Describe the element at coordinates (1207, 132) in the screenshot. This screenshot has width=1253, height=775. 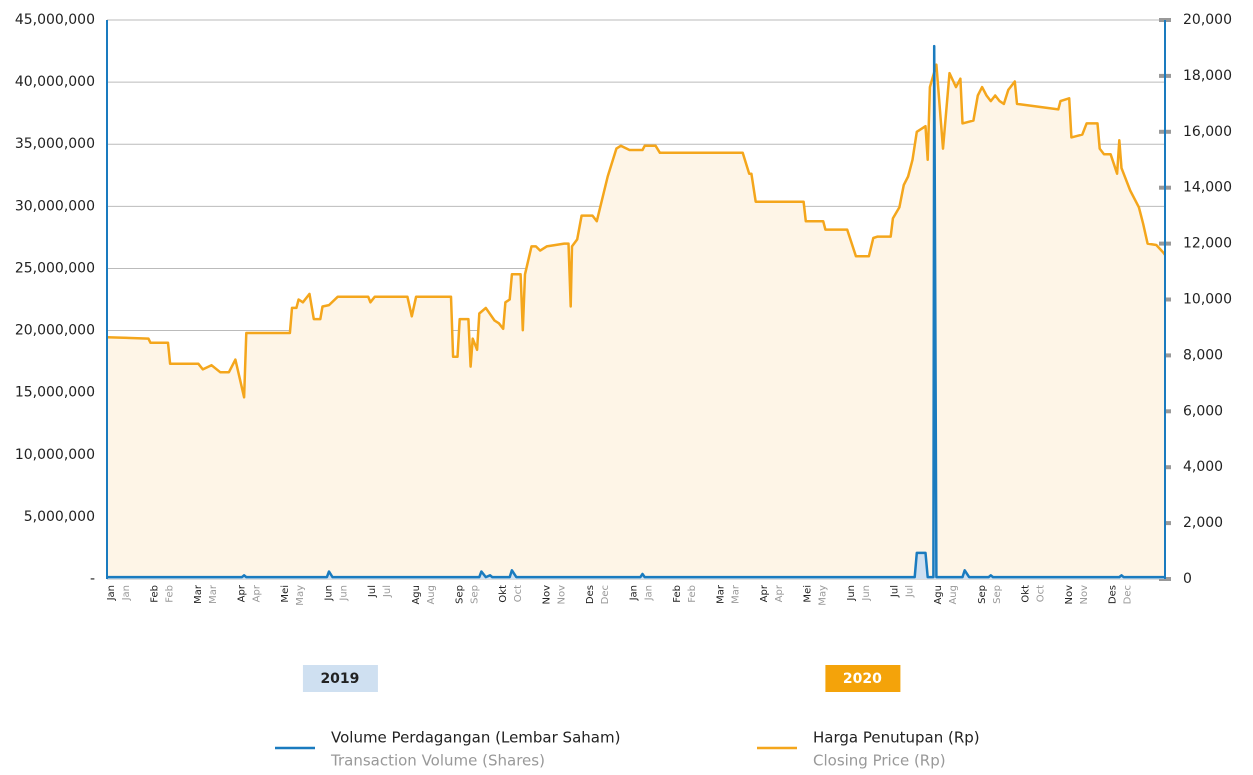
I see `y2-tick-label: 16,000` at that location.